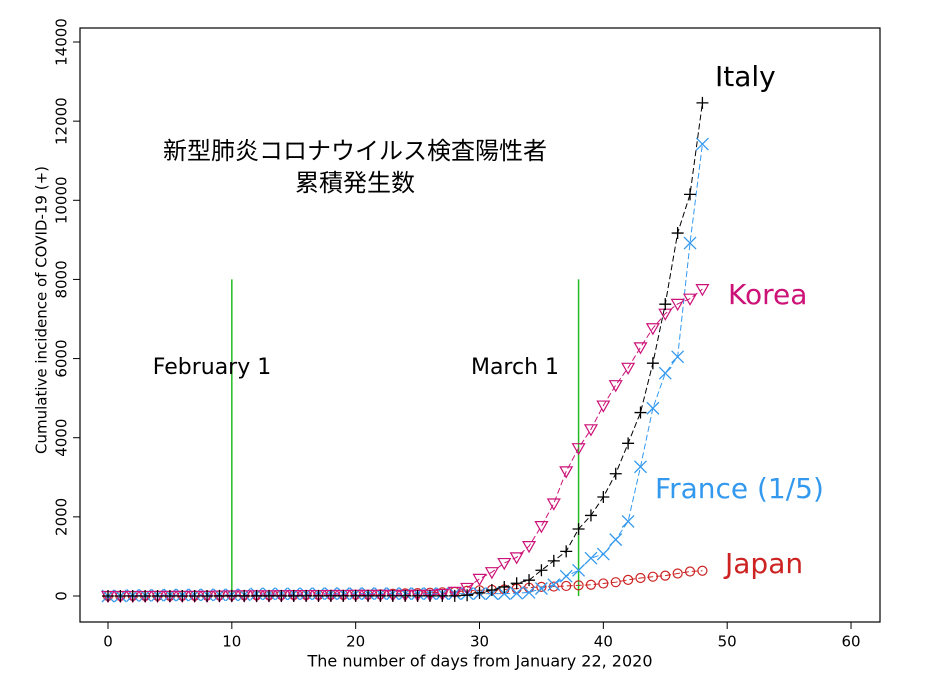 This screenshot has width=938, height=688. What do you see at coordinates (850, 642) in the screenshot?
I see `x-tick-label: 60` at bounding box center [850, 642].